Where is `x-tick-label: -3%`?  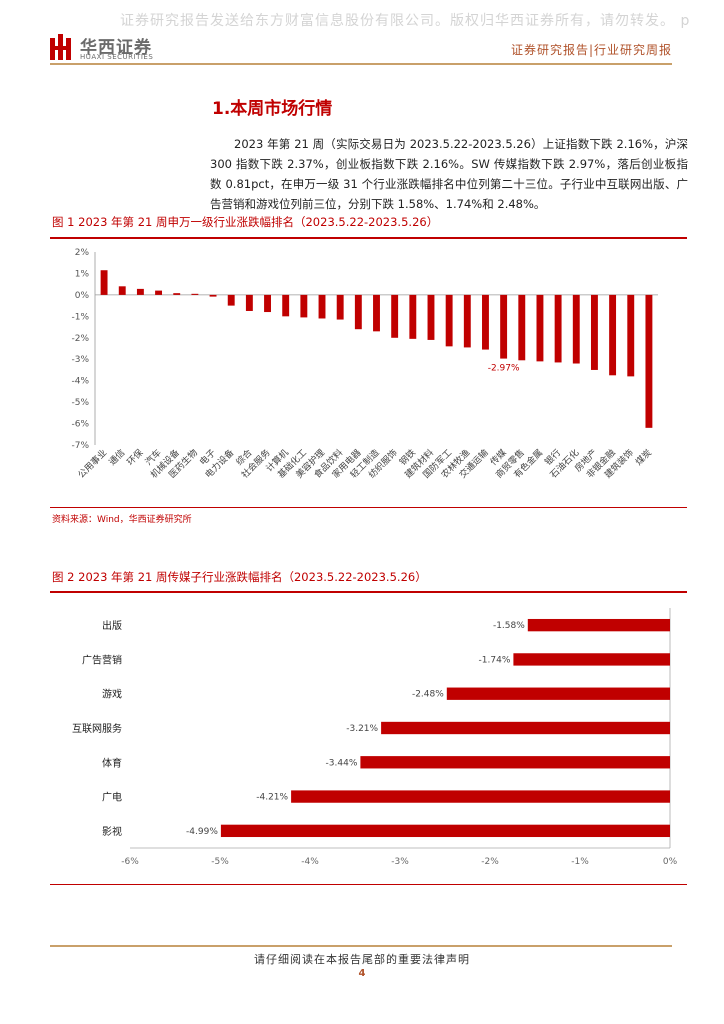 x-tick-label: -3% is located at coordinates (400, 862).